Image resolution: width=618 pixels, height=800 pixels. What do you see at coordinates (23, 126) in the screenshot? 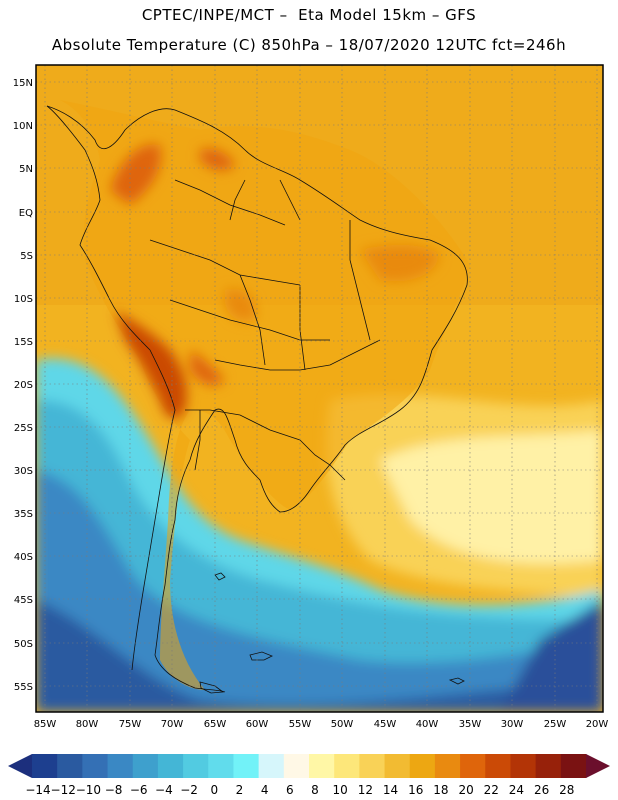
I see `lat-tick-label: 10N` at bounding box center [23, 126].